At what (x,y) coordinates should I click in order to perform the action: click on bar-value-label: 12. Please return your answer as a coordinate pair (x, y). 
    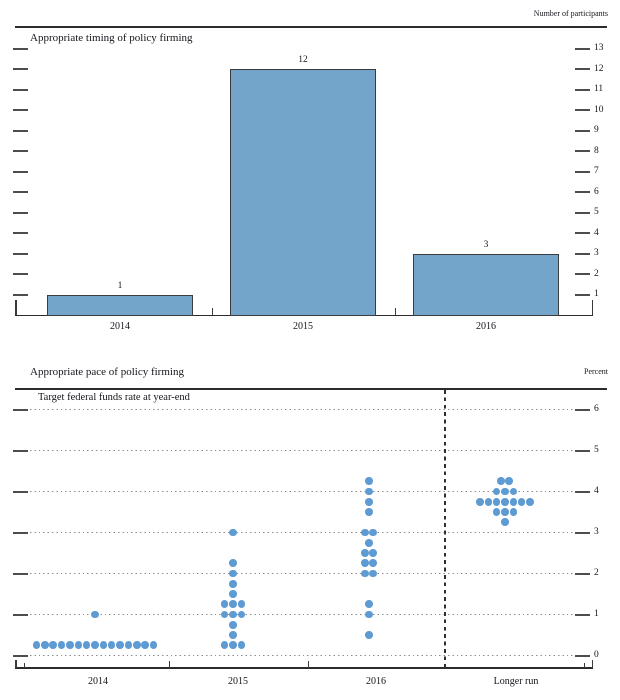
    Looking at the image, I should click on (303, 60).